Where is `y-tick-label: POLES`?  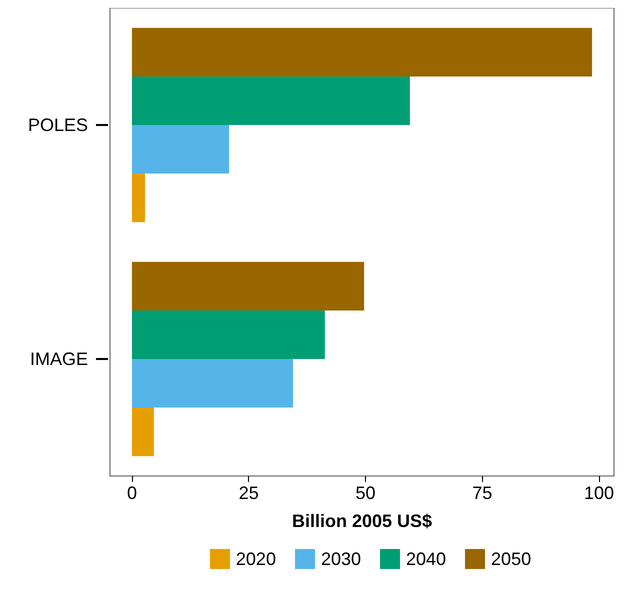 y-tick-label: POLES is located at coordinates (58, 125).